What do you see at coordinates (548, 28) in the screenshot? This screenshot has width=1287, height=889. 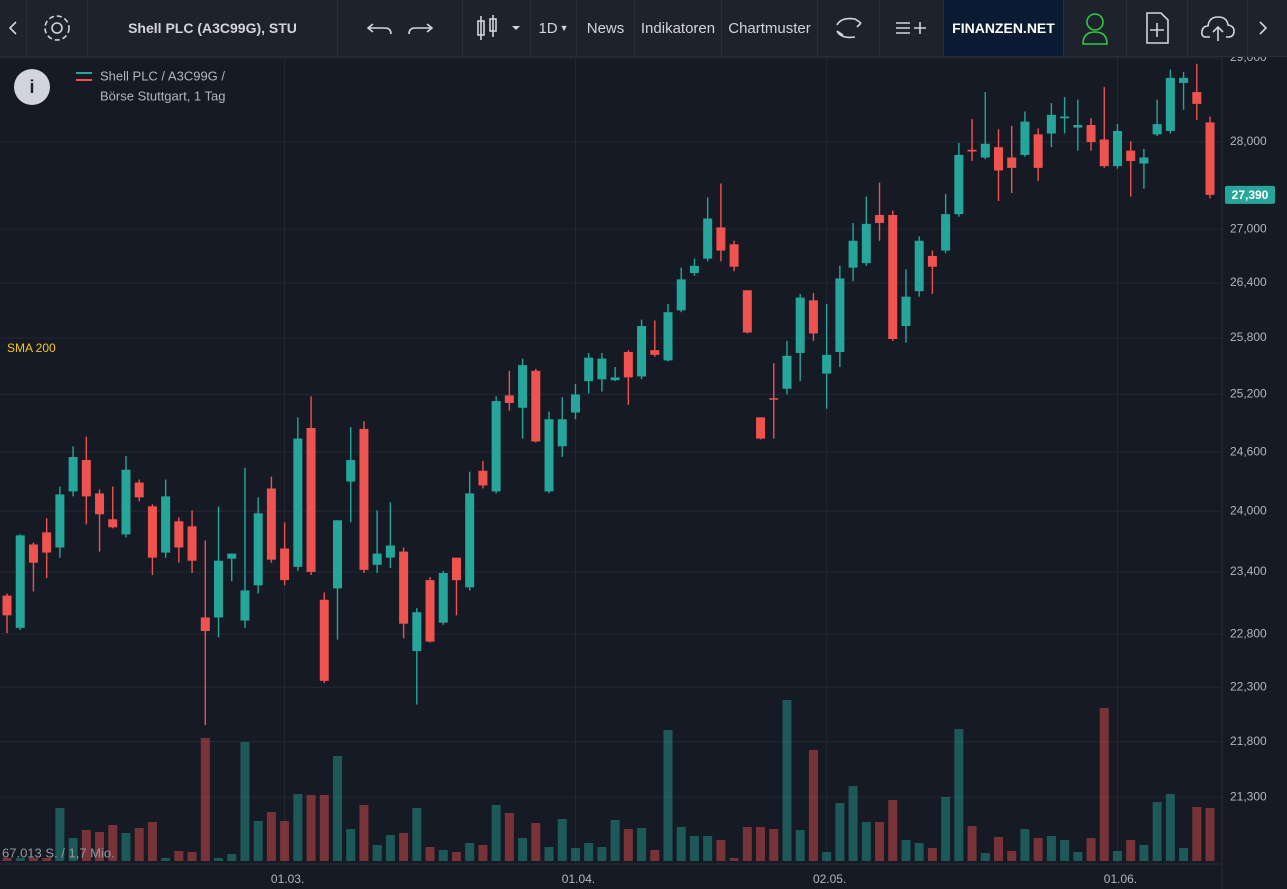 I see `interval: 1D` at bounding box center [548, 28].